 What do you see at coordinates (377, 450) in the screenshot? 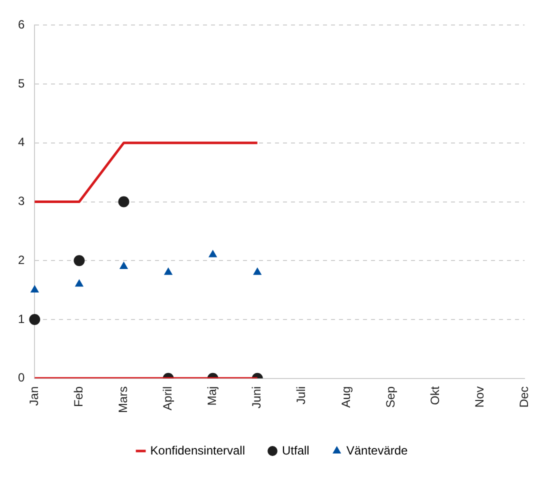
I see `legend-label: Väntevärde` at bounding box center [377, 450].